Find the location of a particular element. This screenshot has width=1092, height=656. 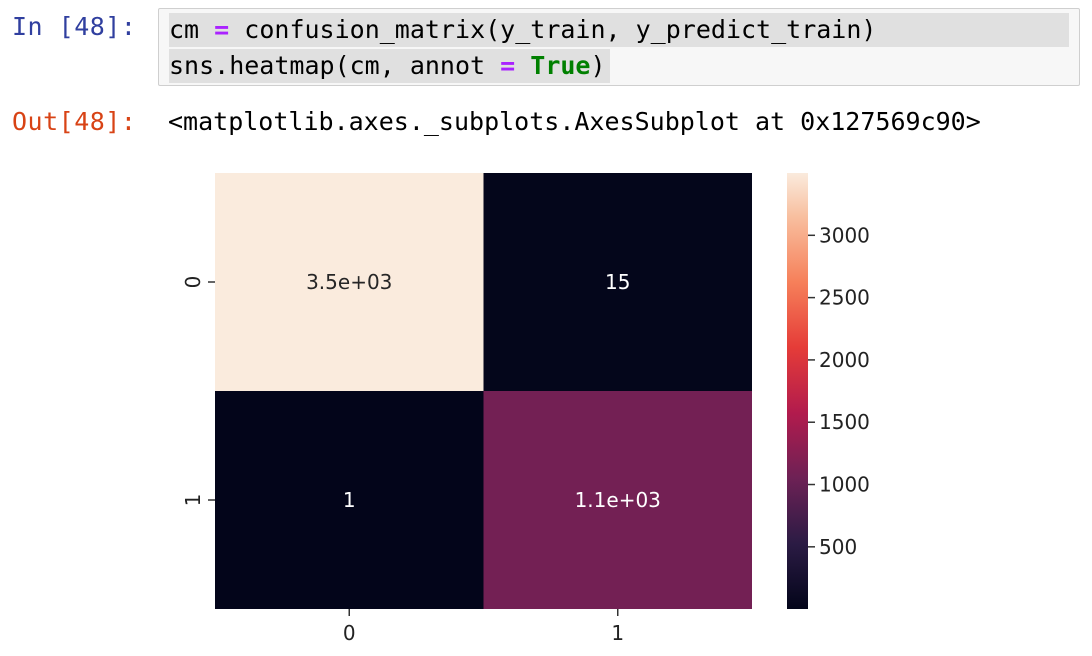

input-prompt: In [48]: is located at coordinates (74, 26).